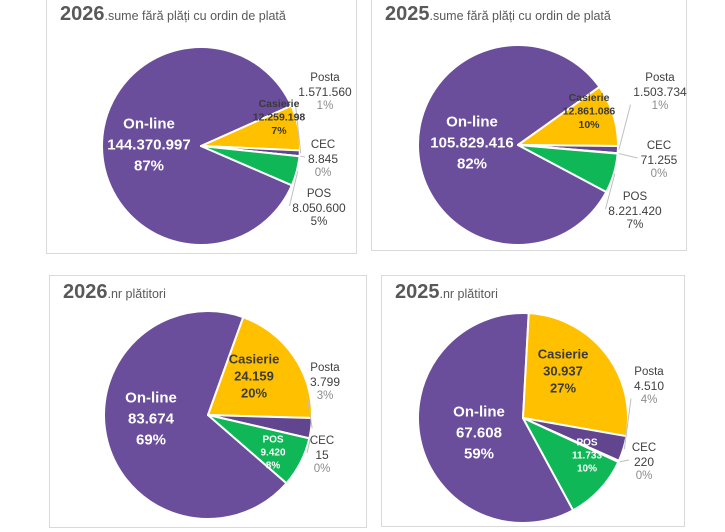  I want to click on pie-outside-label-posta: Posta 3.799 3%, so click(325, 382).